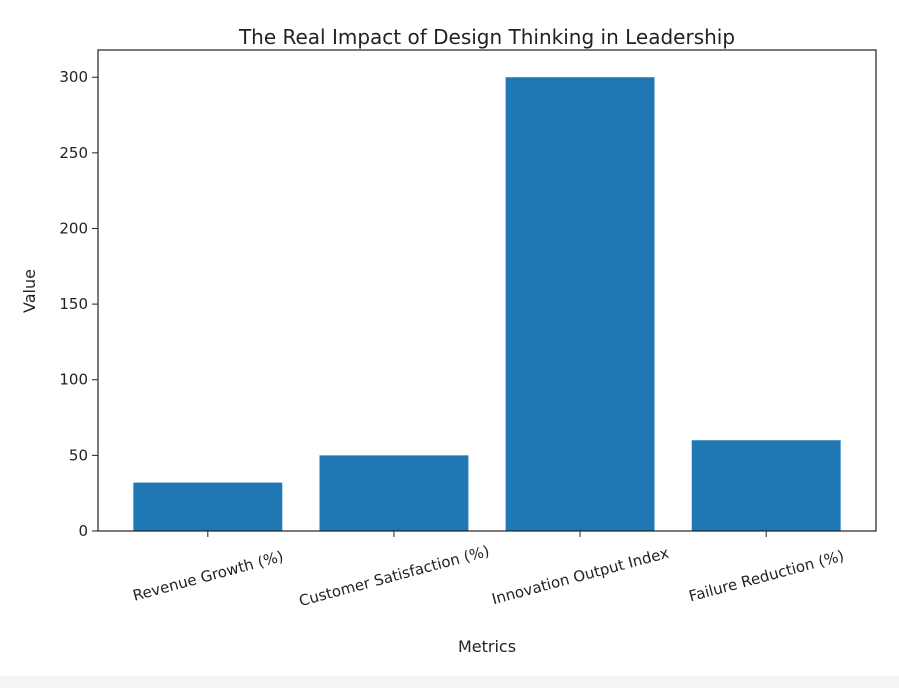  Describe the element at coordinates (73, 228) in the screenshot. I see `y-tick-label: 200` at that location.